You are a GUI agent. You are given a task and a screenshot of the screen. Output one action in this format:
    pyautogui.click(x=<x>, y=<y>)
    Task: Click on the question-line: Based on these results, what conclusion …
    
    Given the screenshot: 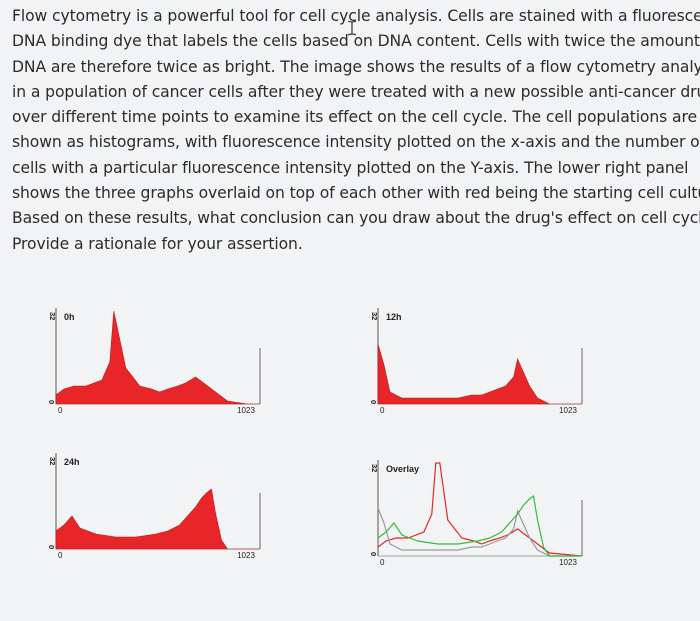 What is the action you would take?
    pyautogui.click(x=356, y=218)
    